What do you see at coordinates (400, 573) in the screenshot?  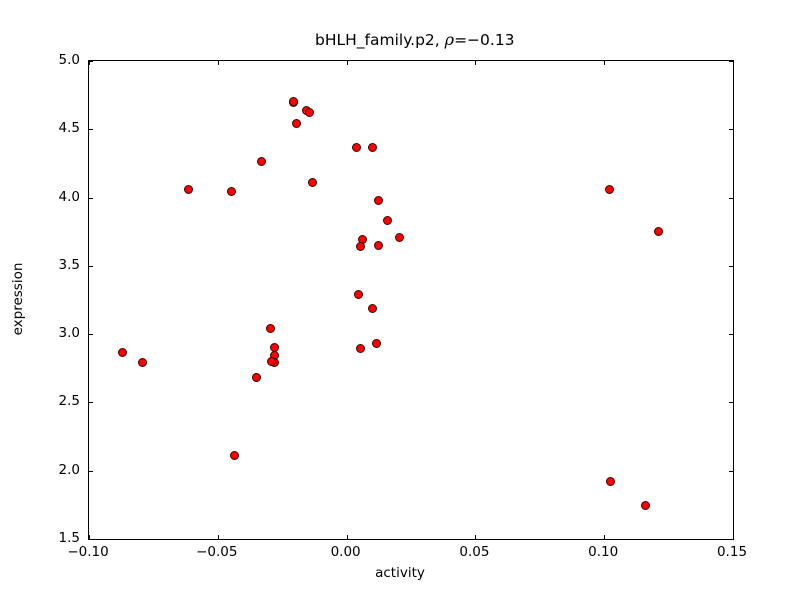 I see `x-axis-label: activity` at bounding box center [400, 573].